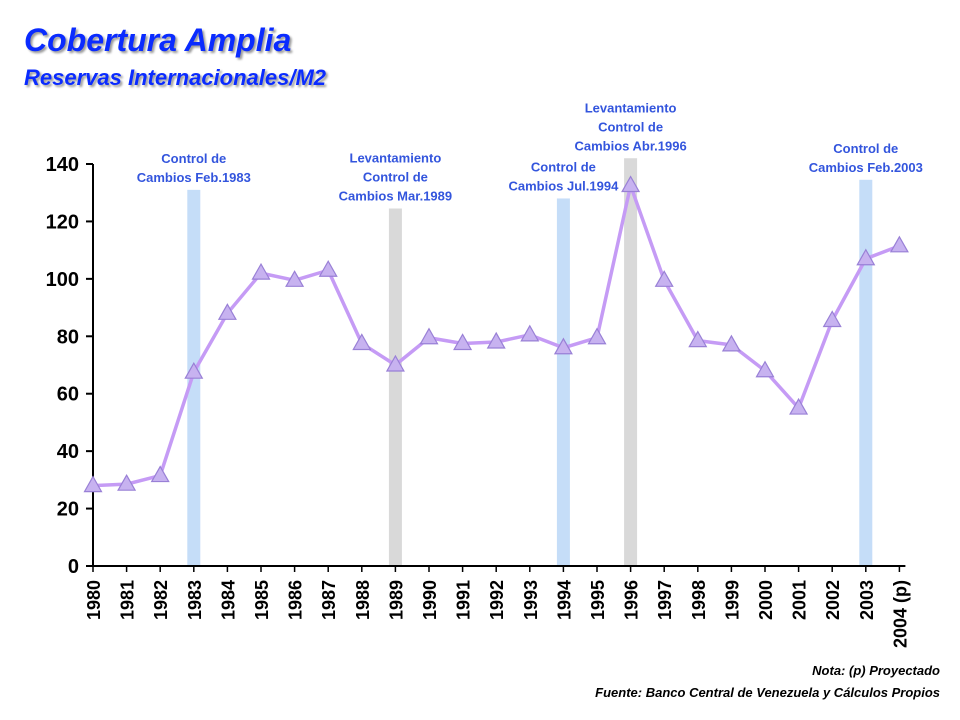 This screenshot has width=960, height=720. Describe the element at coordinates (396, 600) in the screenshot. I see `x-tick-label: 1989` at that location.